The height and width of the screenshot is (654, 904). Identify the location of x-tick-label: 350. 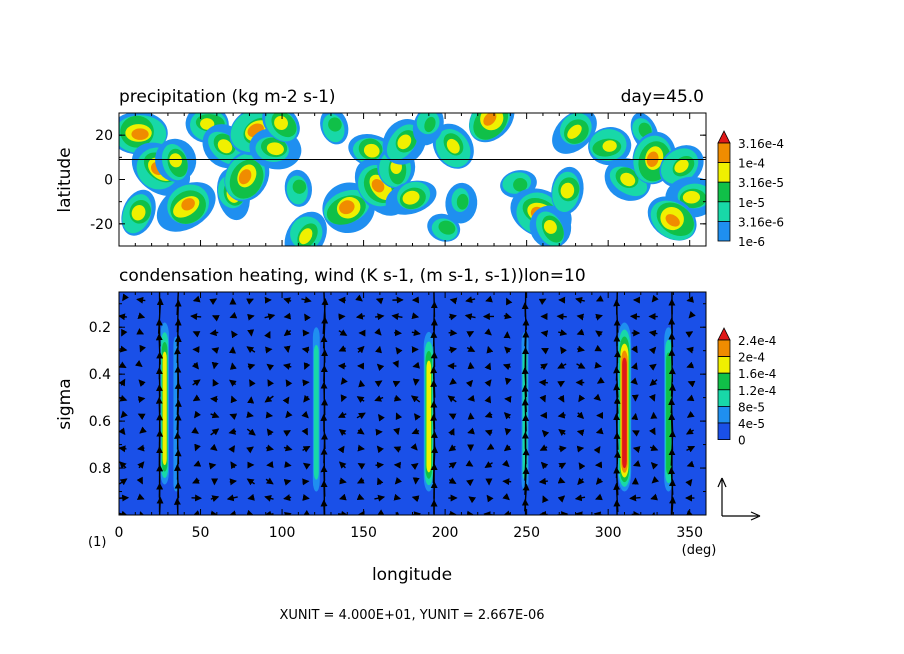
(689, 533).